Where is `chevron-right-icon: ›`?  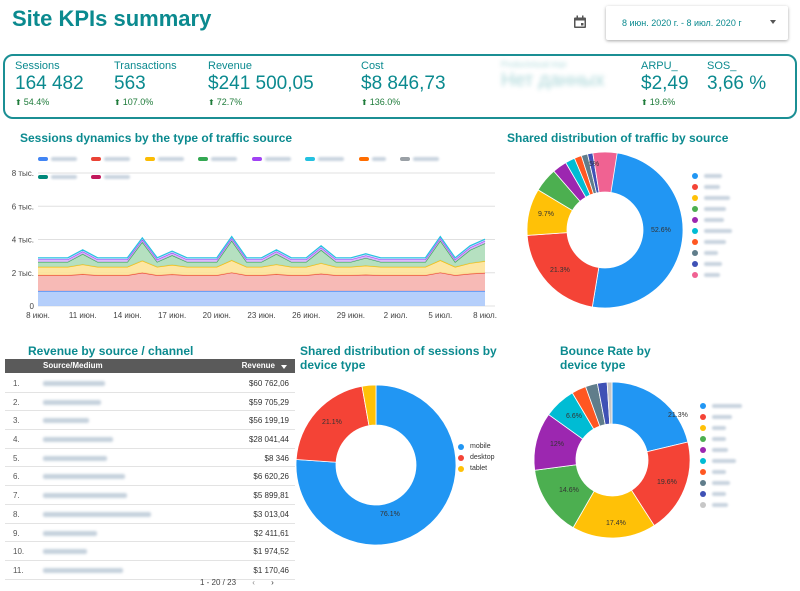
chevron-right-icon: › is located at coordinates (272, 582).